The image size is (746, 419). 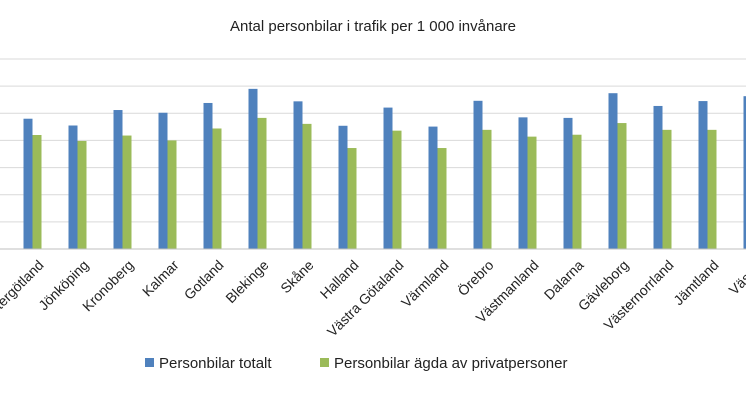 I want to click on x-tick-label: Jämtland, so click(x=695, y=282).